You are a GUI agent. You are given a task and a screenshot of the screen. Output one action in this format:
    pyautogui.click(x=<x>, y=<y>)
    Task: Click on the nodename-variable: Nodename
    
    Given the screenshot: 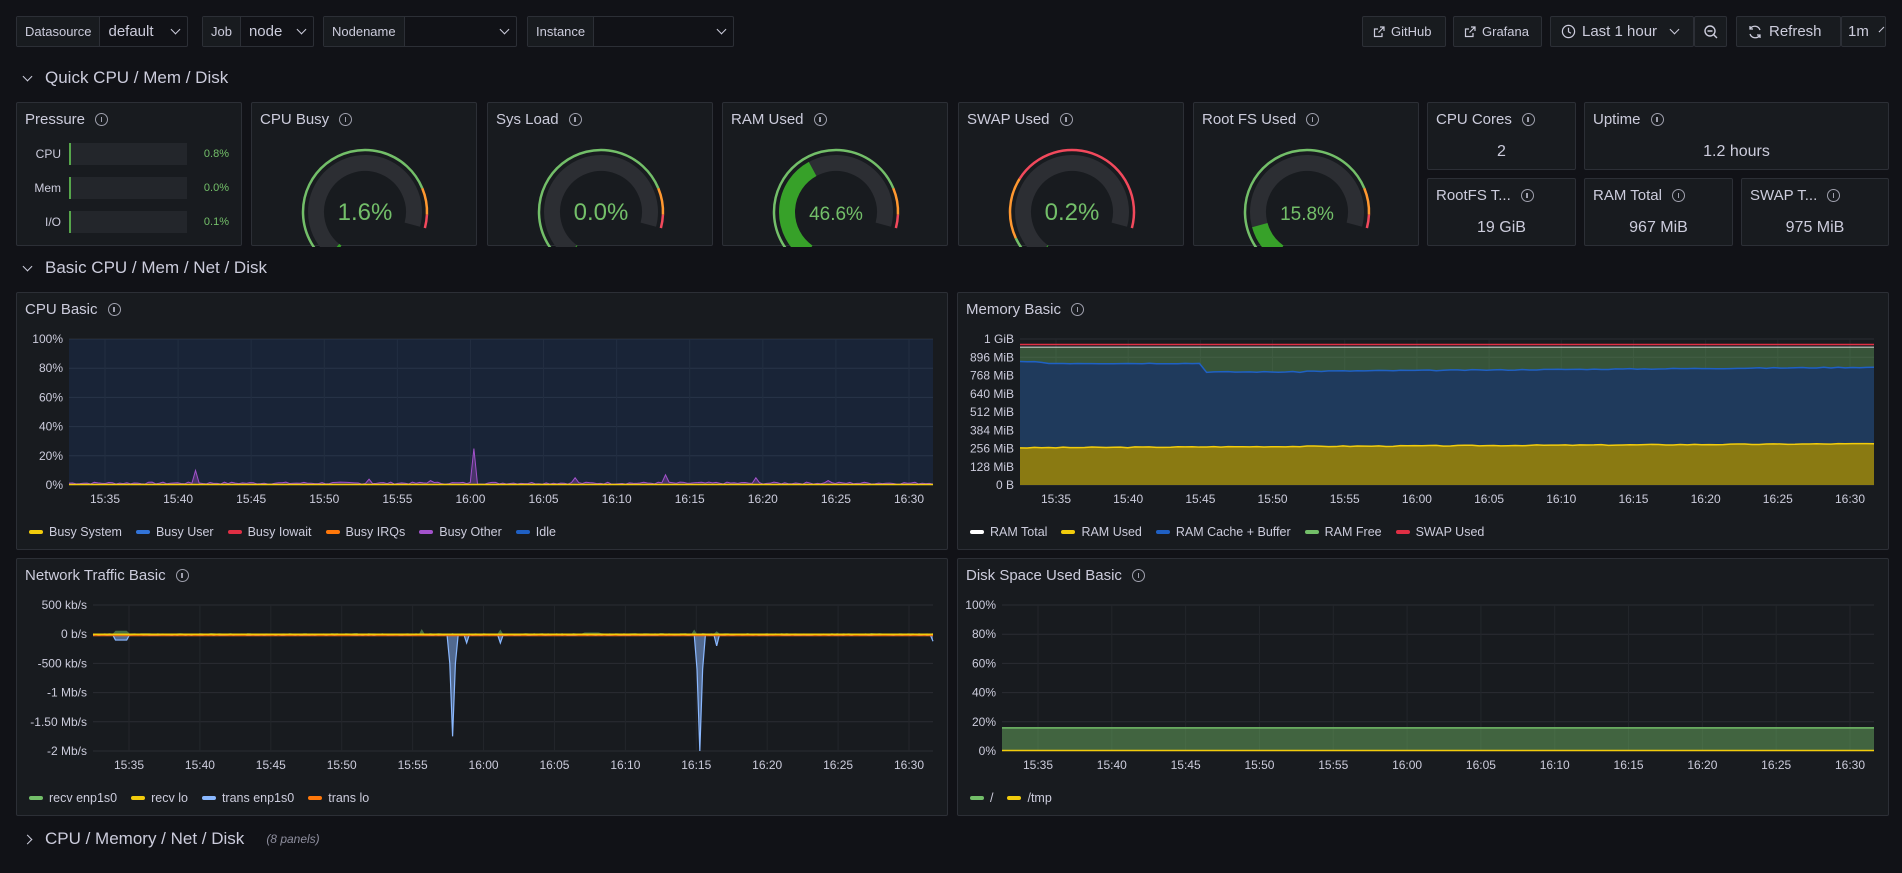 What is the action you would take?
    pyautogui.click(x=420, y=31)
    